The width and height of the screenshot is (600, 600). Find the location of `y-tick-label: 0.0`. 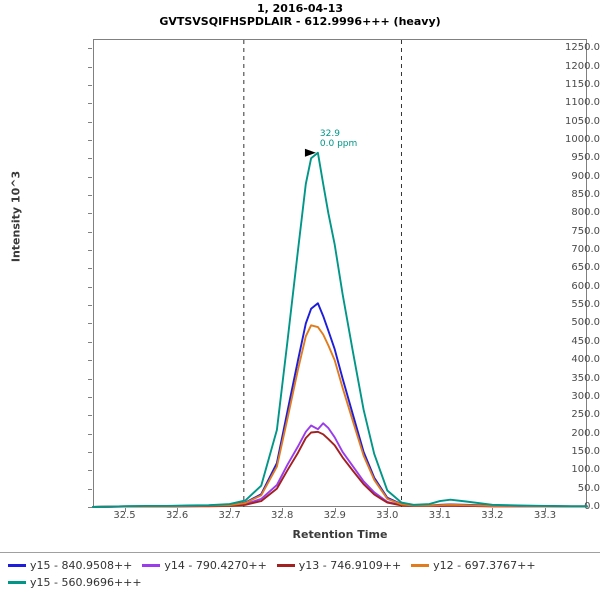

y-tick-label: 0.0 is located at coordinates (592, 506).